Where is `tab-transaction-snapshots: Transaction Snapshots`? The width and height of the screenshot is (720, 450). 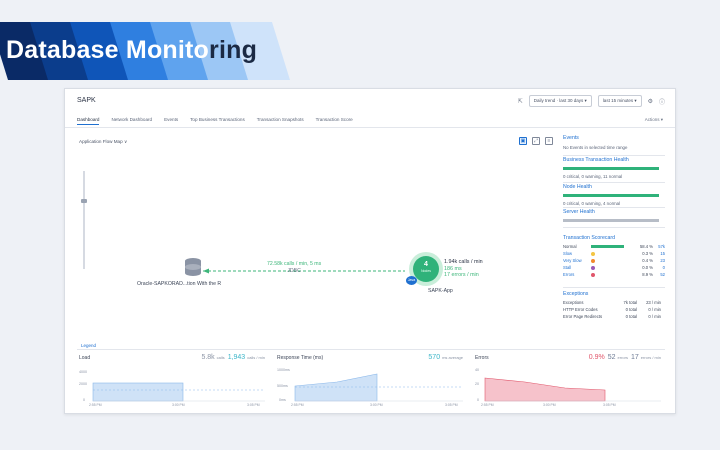 tab-transaction-snapshots: Transaction Snapshots is located at coordinates (280, 119).